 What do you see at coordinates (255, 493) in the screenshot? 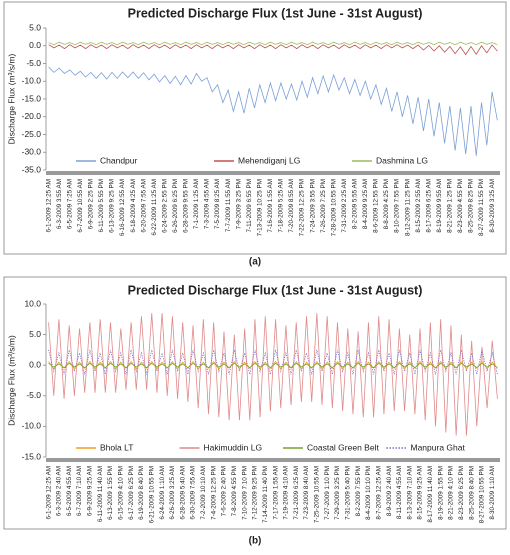
I see `x-tick-label: 7-12-2009 9:25 PM` at bounding box center [255, 493].